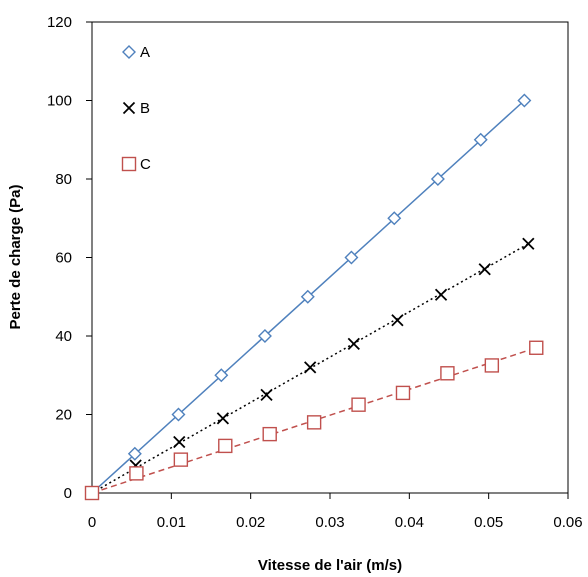 The height and width of the screenshot is (577, 588). I want to click on y-tick-label: 80, so click(63, 179).